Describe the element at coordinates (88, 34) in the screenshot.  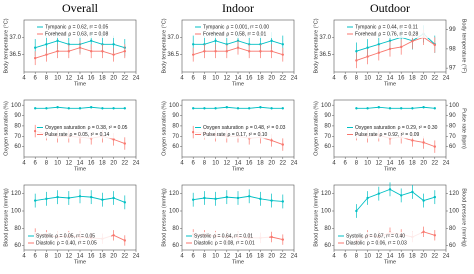
I see `legend-stat: ρ = 0.63, r² = 0.08` at that location.